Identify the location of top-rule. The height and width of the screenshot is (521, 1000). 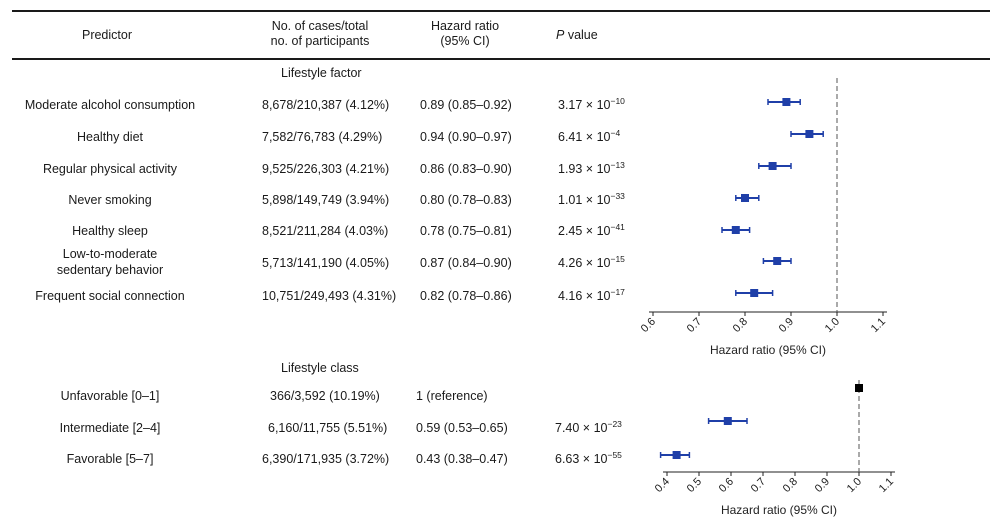
(501, 11).